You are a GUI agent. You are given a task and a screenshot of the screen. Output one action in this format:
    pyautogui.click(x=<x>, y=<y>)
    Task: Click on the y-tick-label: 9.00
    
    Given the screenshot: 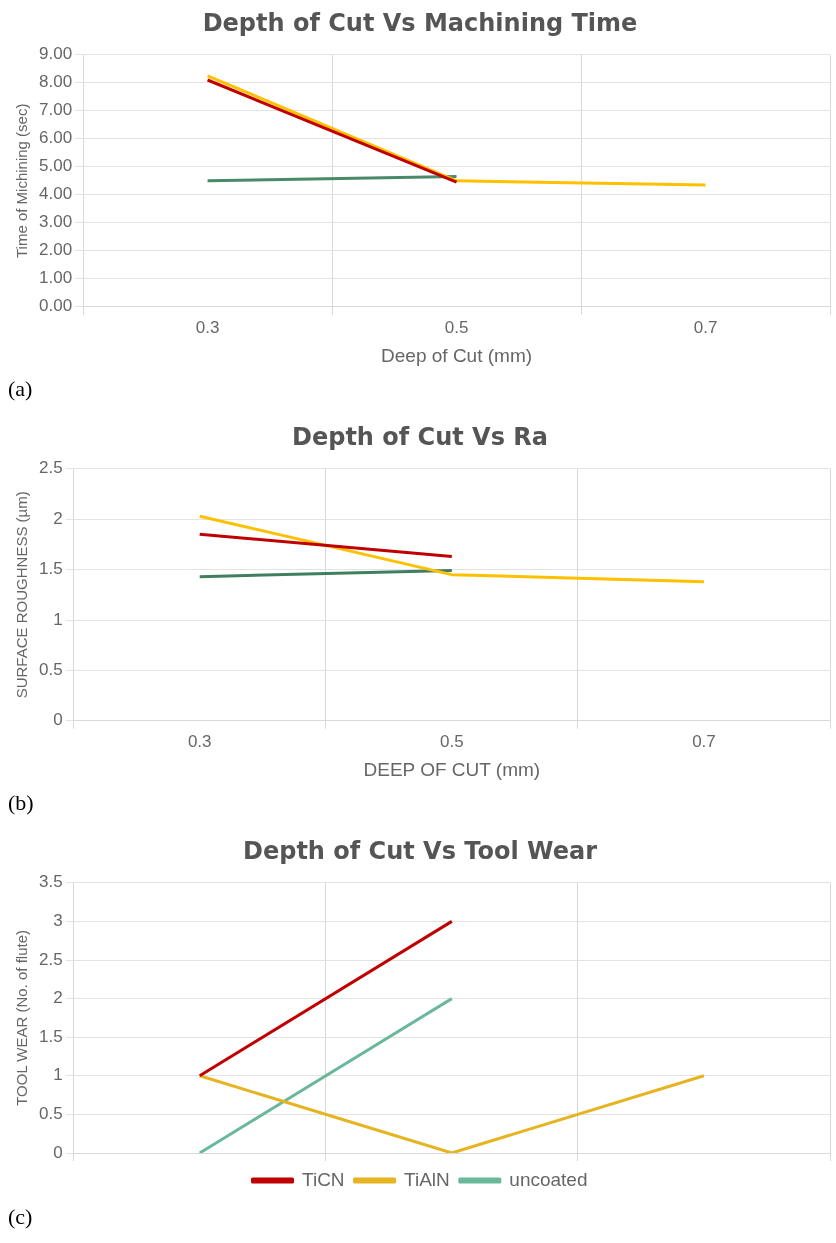 What is the action you would take?
    pyautogui.click(x=55, y=54)
    